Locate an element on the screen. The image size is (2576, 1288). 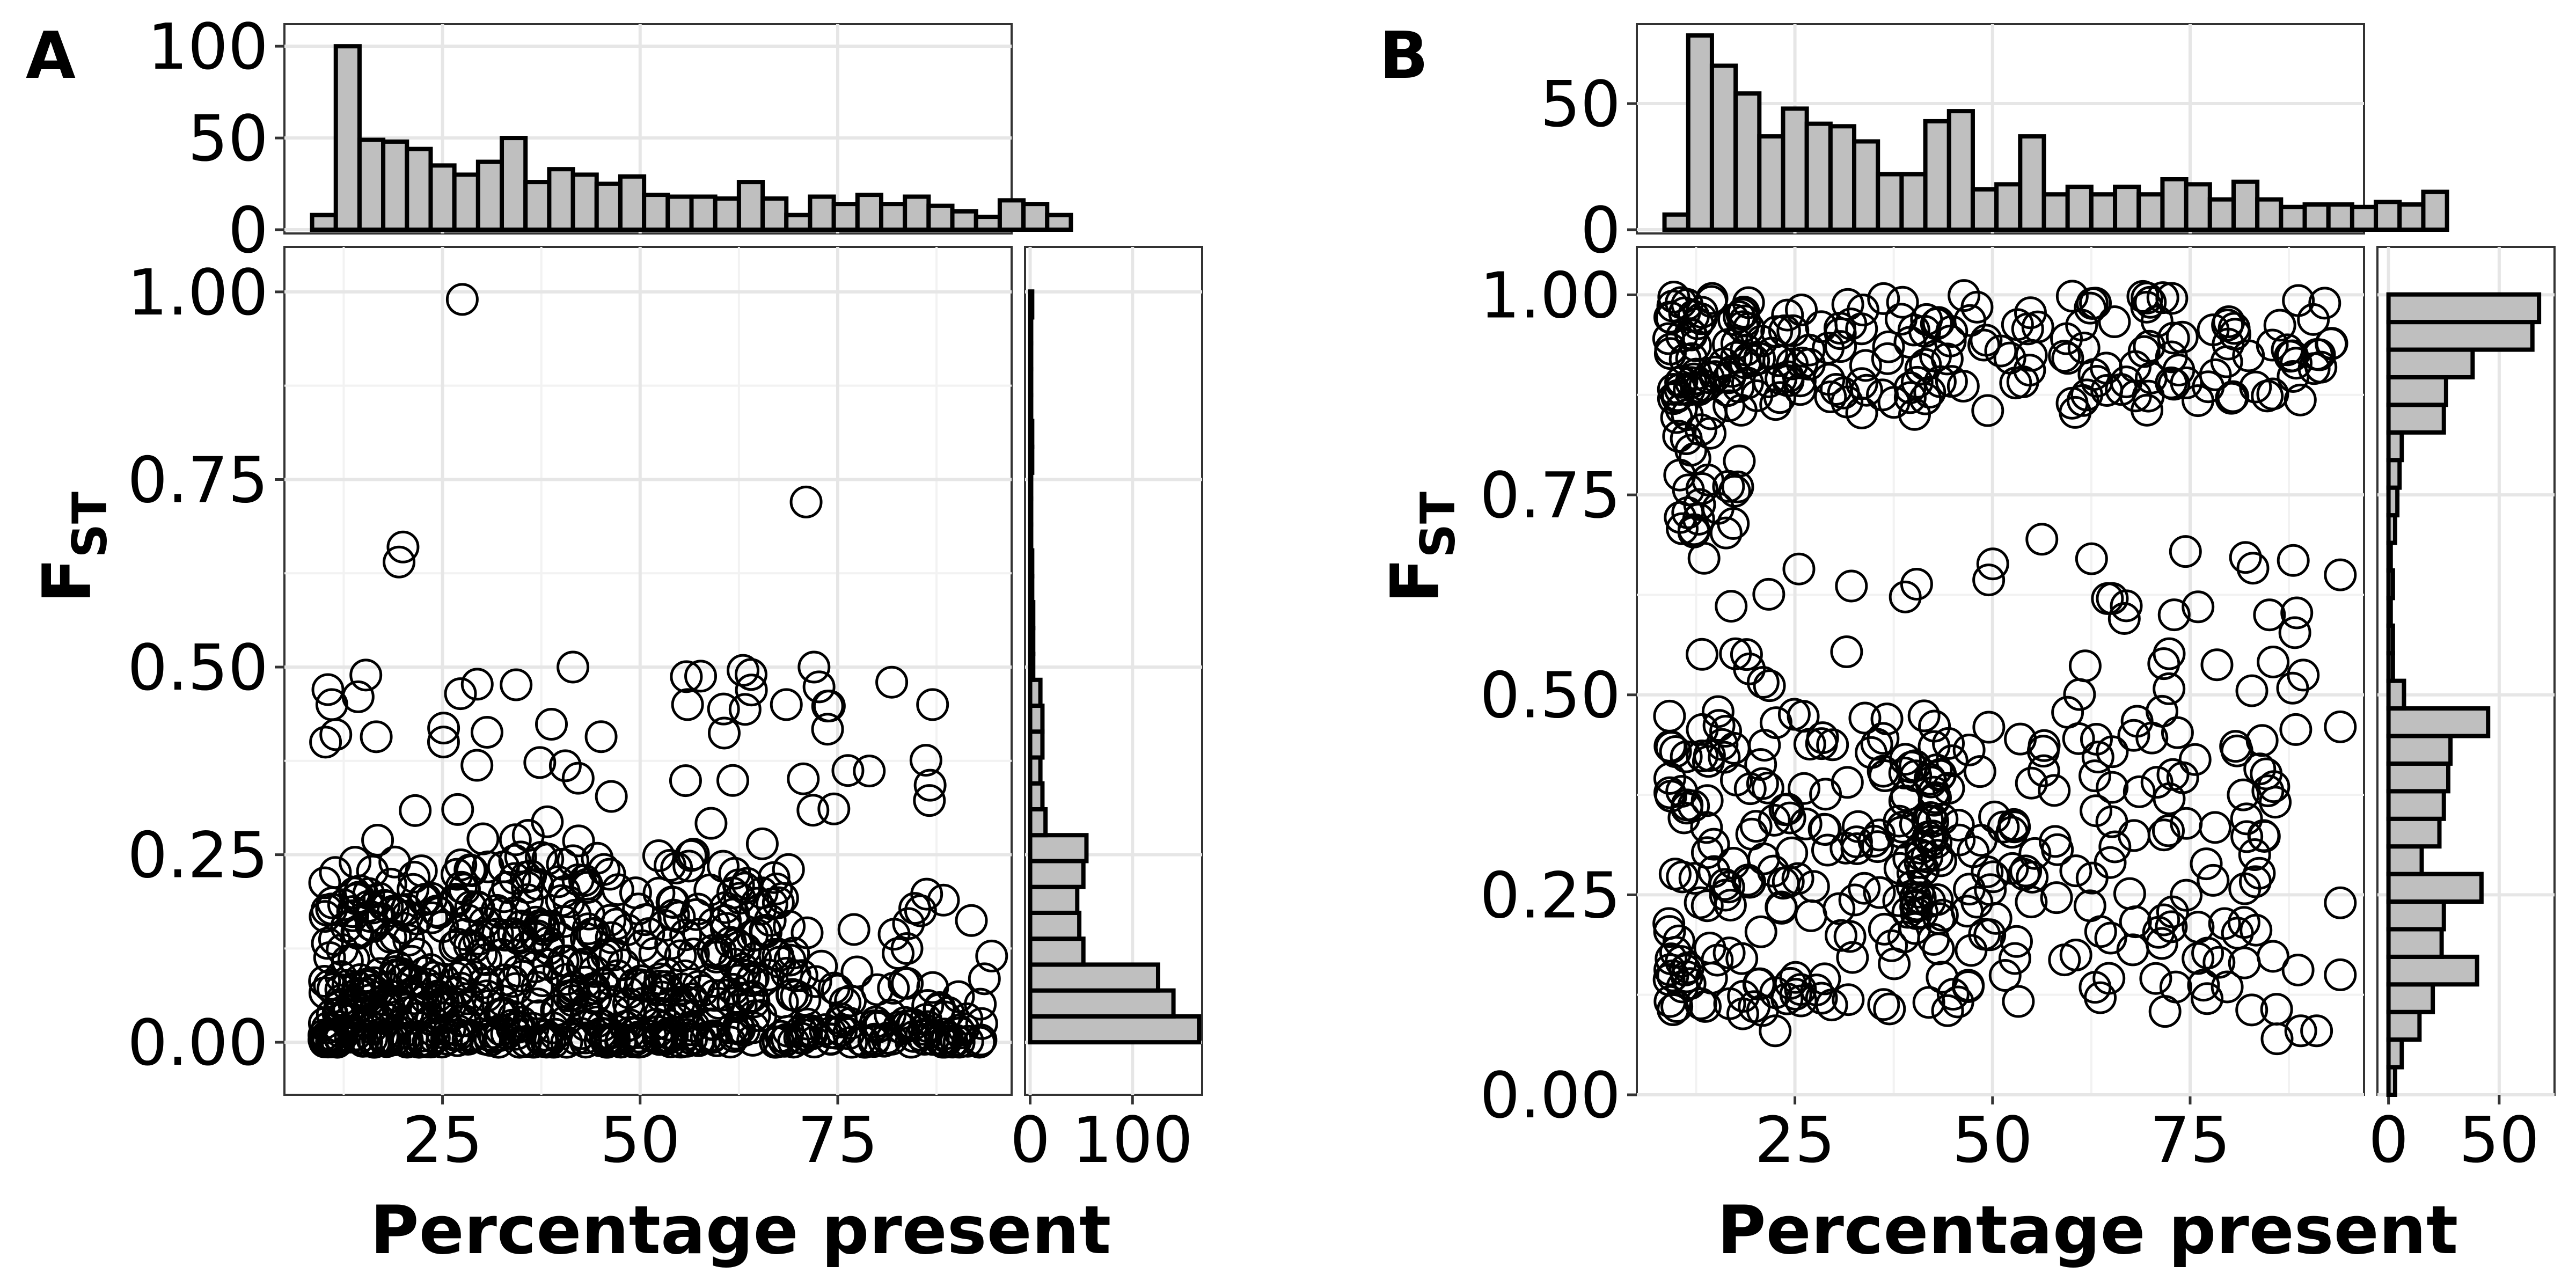
top-hist-y-tick-label: 0 is located at coordinates (248, 230).